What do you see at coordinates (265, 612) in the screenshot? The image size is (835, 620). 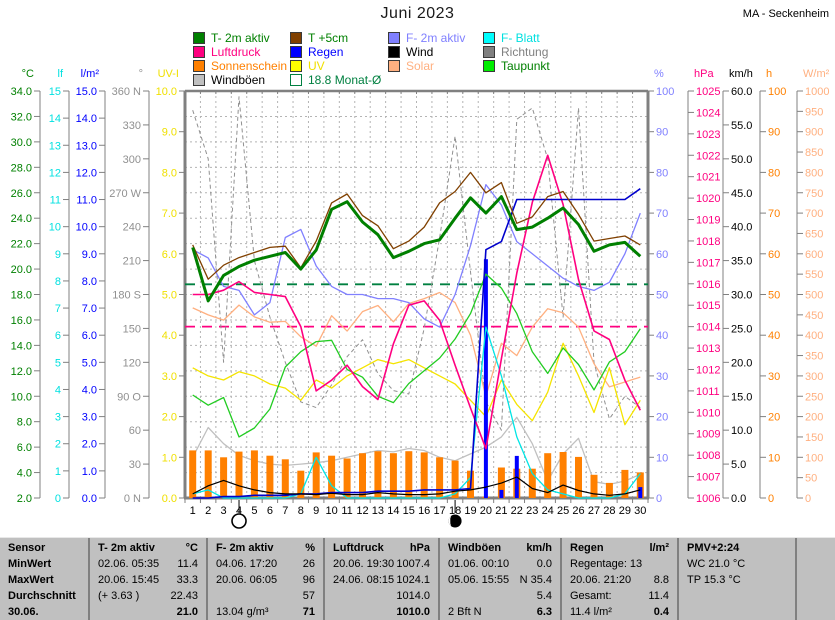 I see `table-row: 13.04 g/m³ 71` at bounding box center [265, 612].